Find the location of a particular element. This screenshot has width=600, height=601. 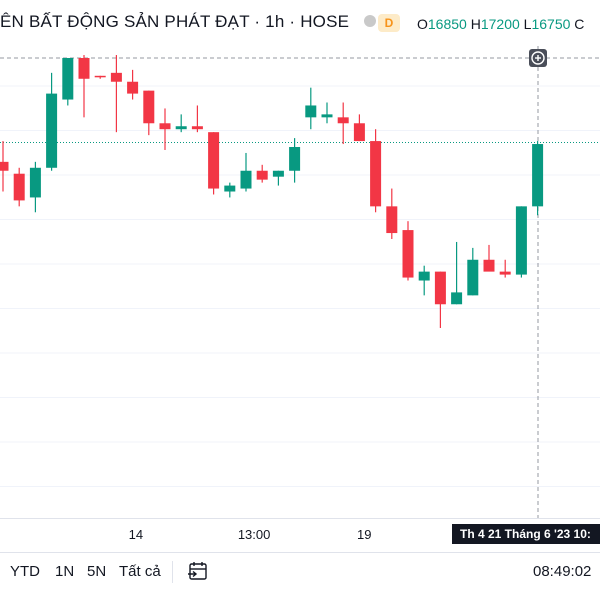

ohlc-high-value: 17200 is located at coordinates (500, 24).